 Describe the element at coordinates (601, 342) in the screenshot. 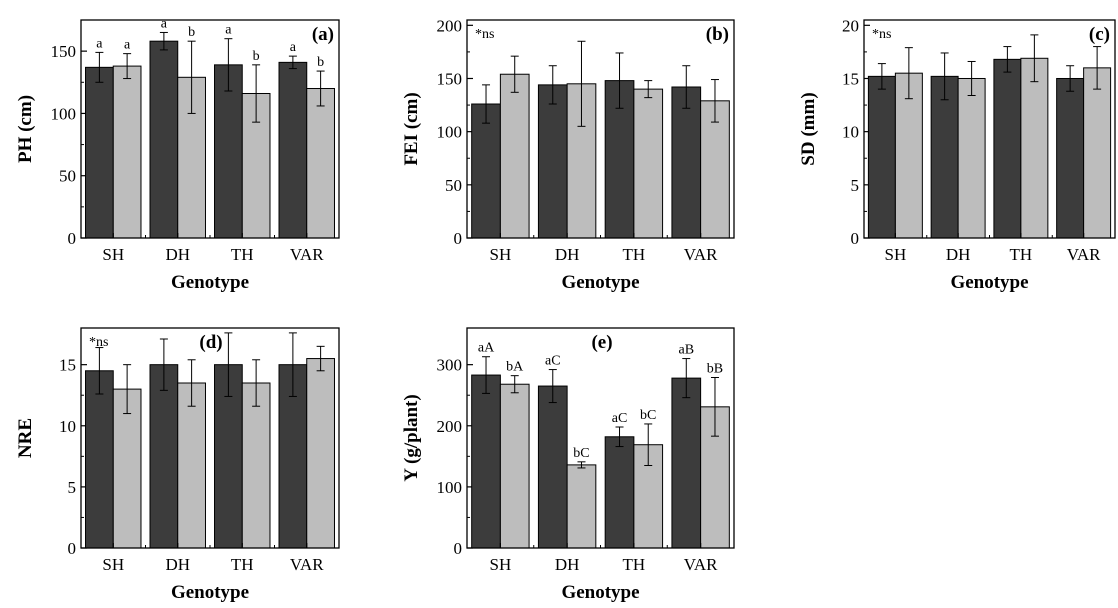

I see `panel-label: (e)` at that location.